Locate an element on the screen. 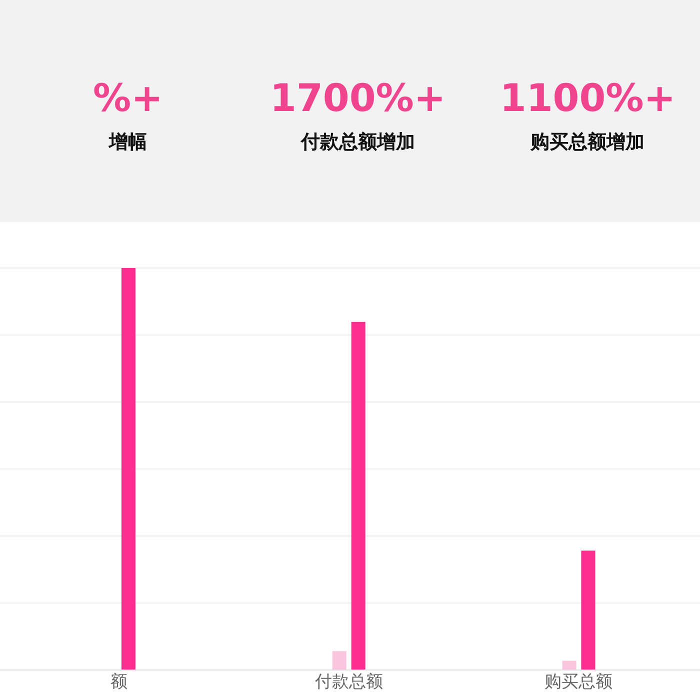 This screenshot has height=700, width=700. text: 增幅 is located at coordinates (127, 142).